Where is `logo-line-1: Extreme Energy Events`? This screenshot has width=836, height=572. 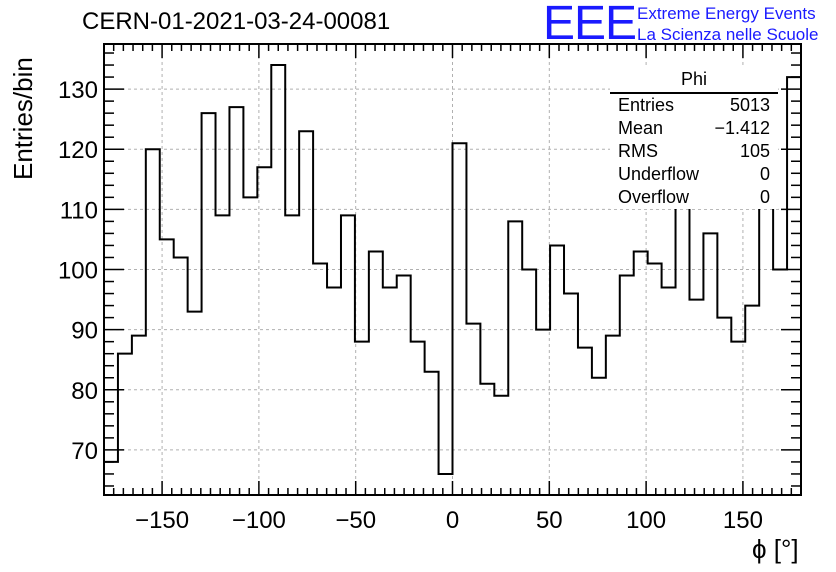 logo-line-1: Extreme Energy Events is located at coordinates (726, 13).